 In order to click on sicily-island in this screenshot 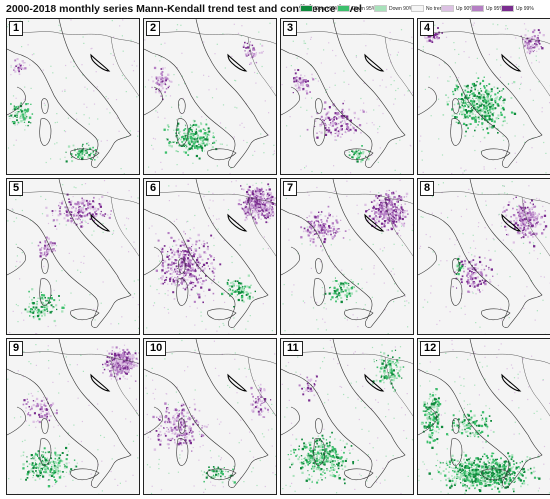, I will do `click(85, 154)`.